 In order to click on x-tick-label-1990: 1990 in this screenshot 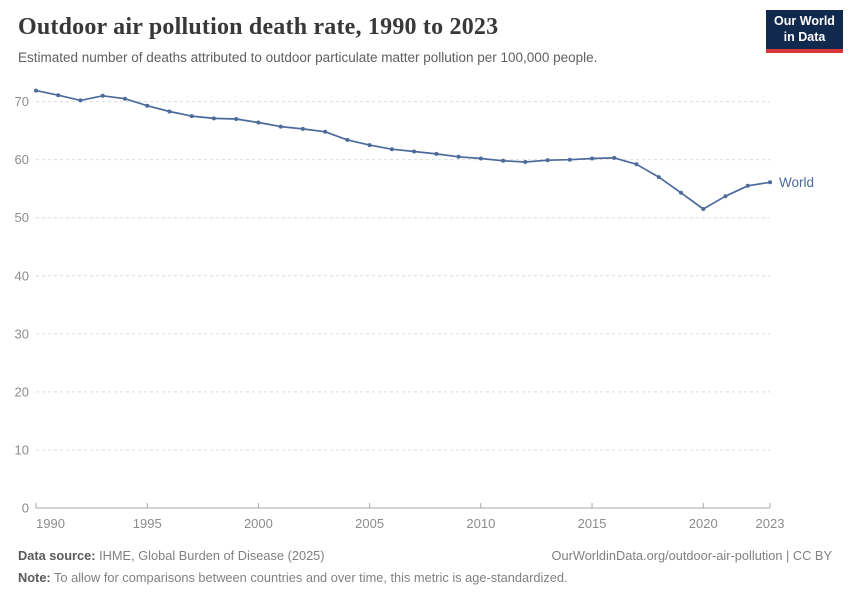, I will do `click(50, 523)`.